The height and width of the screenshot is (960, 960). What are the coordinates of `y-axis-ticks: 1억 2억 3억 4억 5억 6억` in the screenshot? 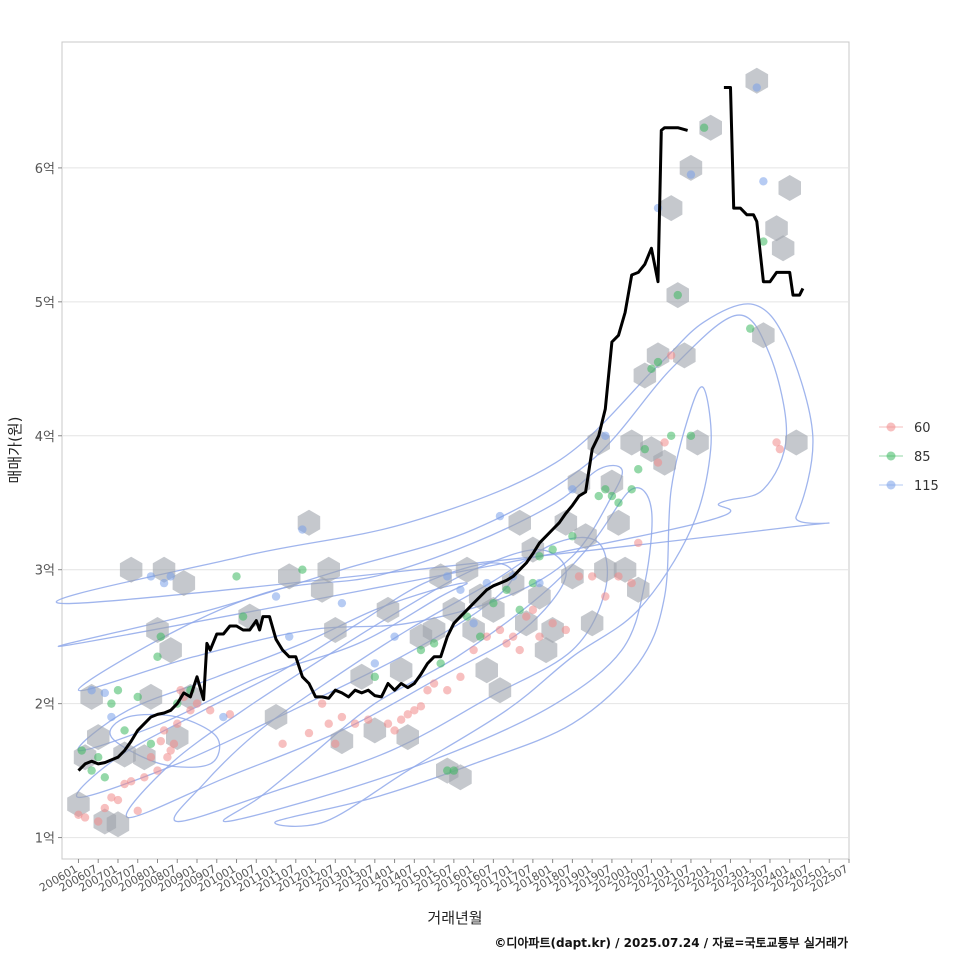 It's located at (48, 504).